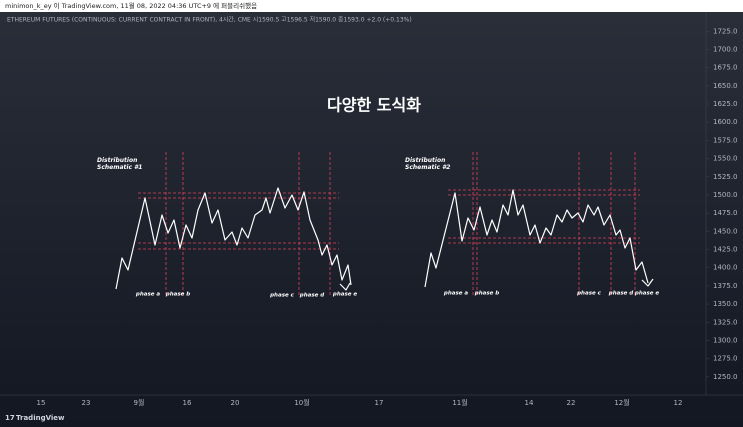 This screenshot has height=427, width=743. I want to click on y-tick-label: 1550.0, so click(725, 159).